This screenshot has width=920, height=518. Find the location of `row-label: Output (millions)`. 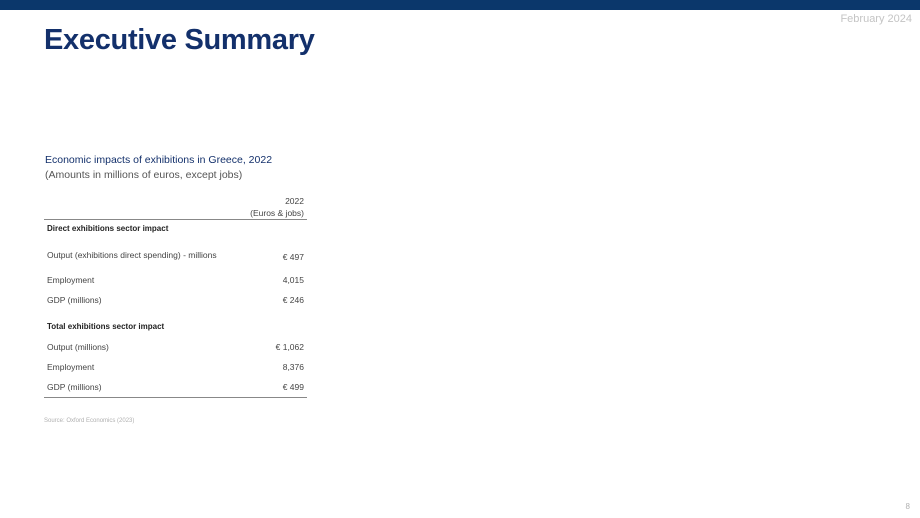

row-label: Output (millions) is located at coordinates (78, 347).